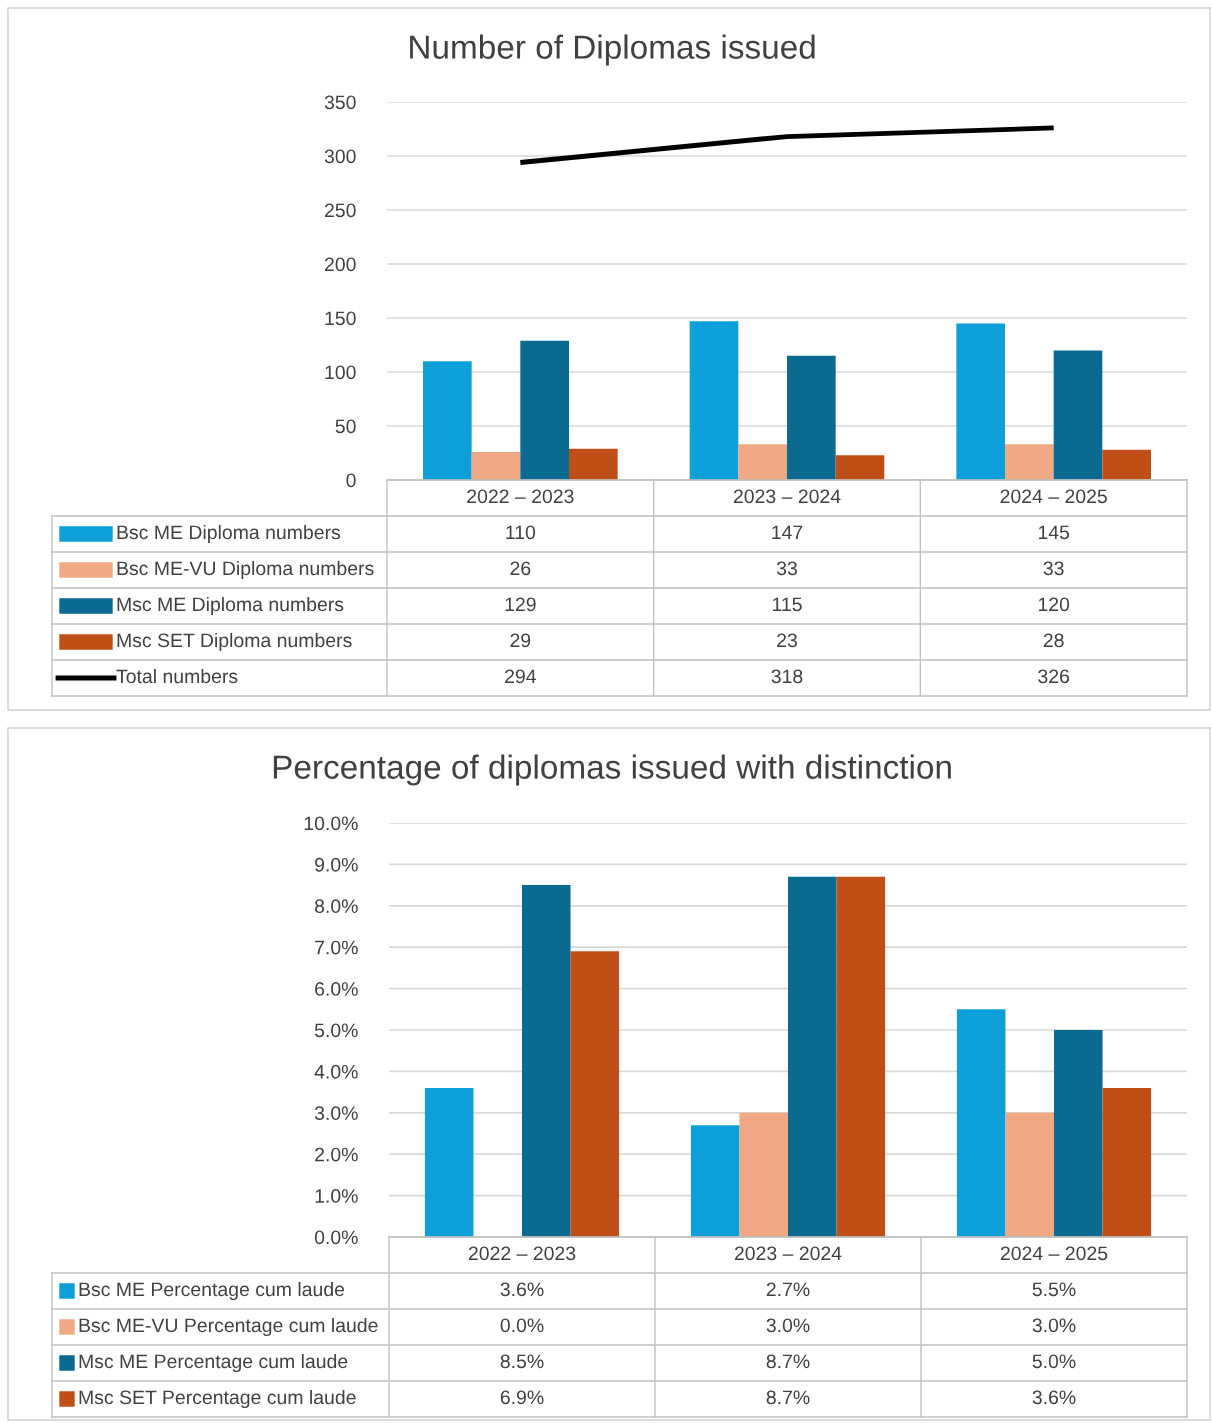 The height and width of the screenshot is (1423, 1212). What do you see at coordinates (177, 676) in the screenshot?
I see `legend-label: Total numbers` at bounding box center [177, 676].